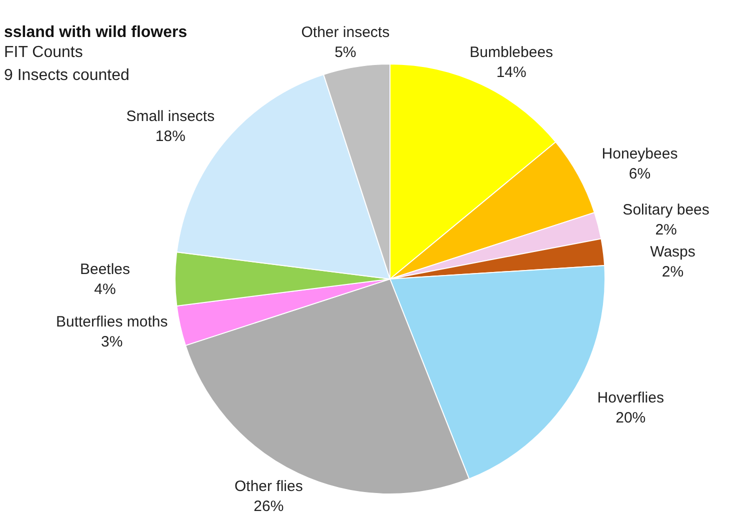 Image resolution: width=735 pixels, height=513 pixels. Describe the element at coordinates (67, 64) in the screenshot. I see `text: FIT Counts 9 Insects counted` at that location.